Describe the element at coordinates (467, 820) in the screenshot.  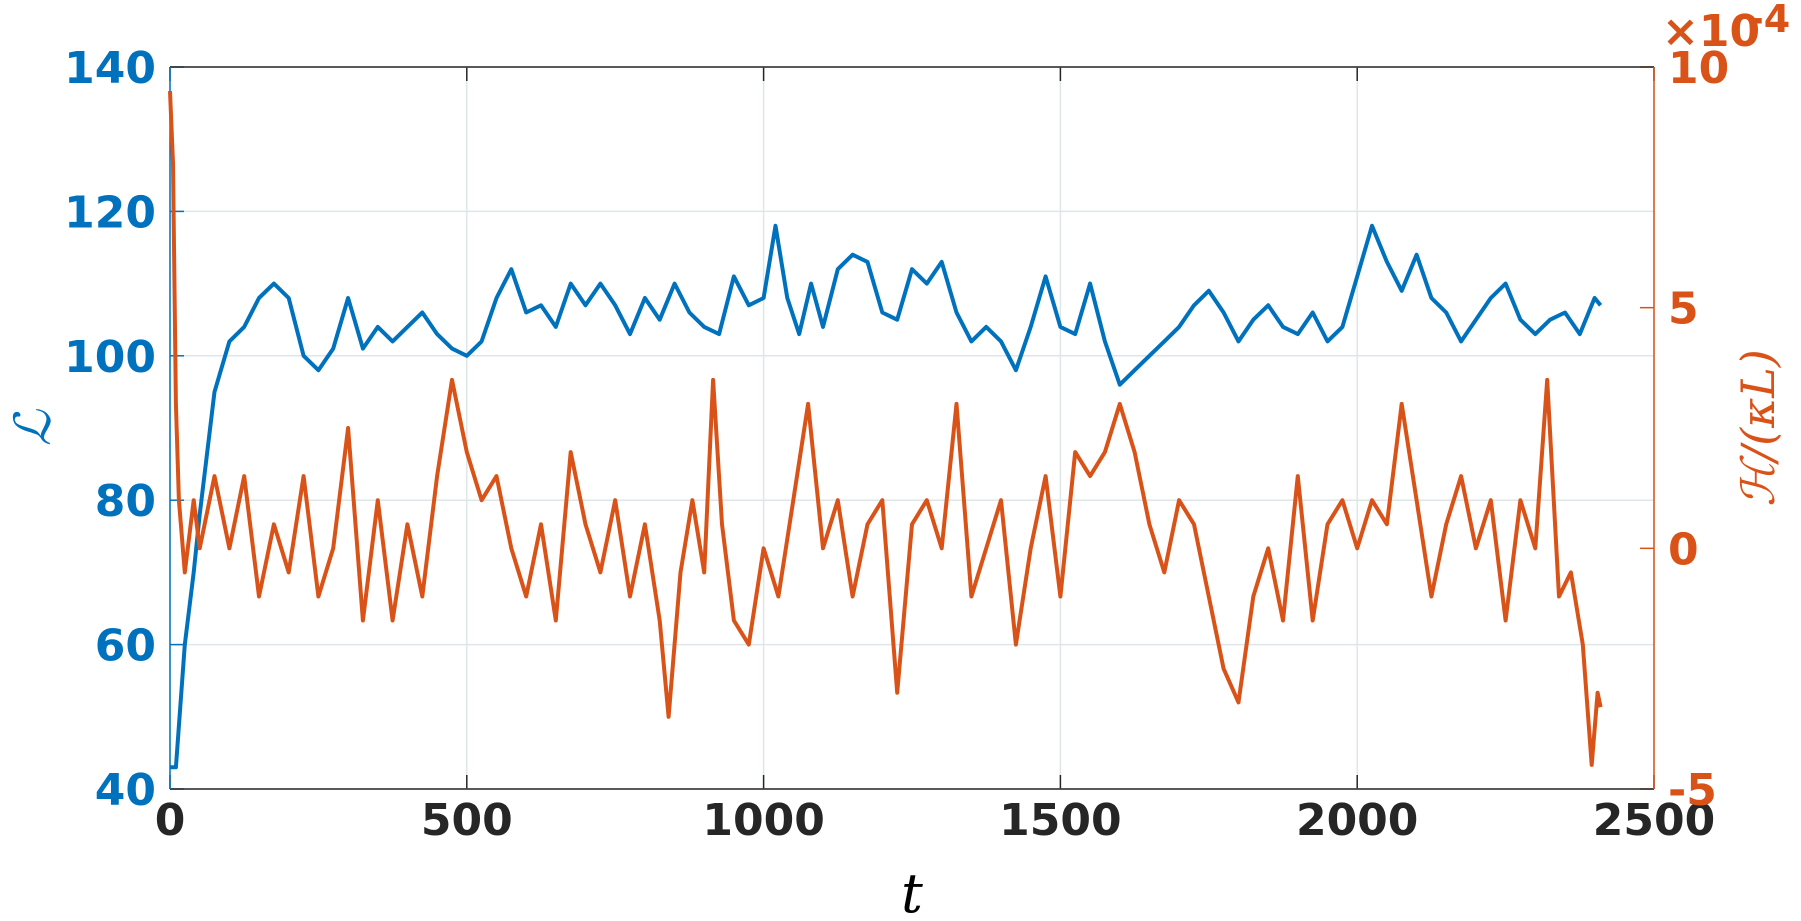
I see `x-tick-label: 500` at that location.